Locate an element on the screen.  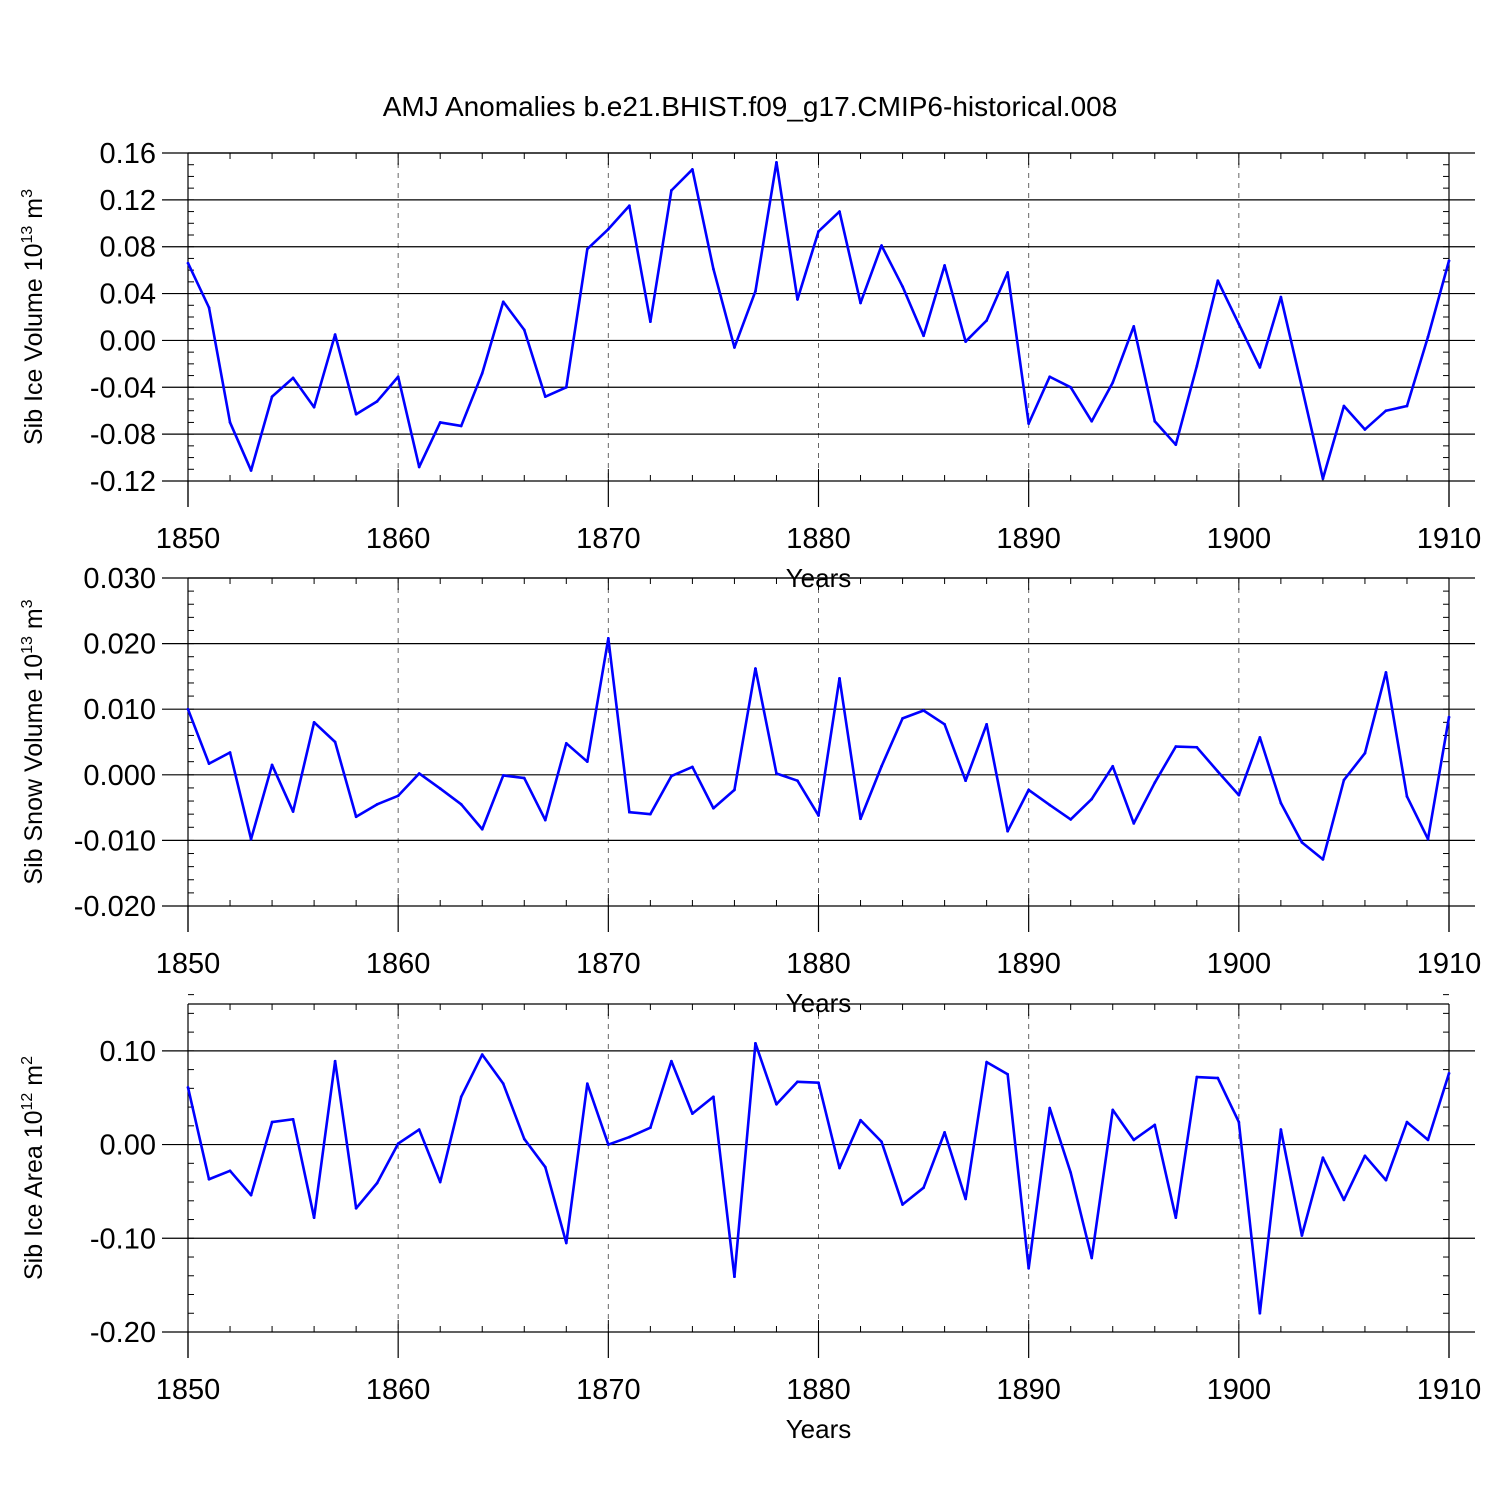
y-axis-label: Sib Snow Volume 1013 m3 is located at coordinates (33, 741).